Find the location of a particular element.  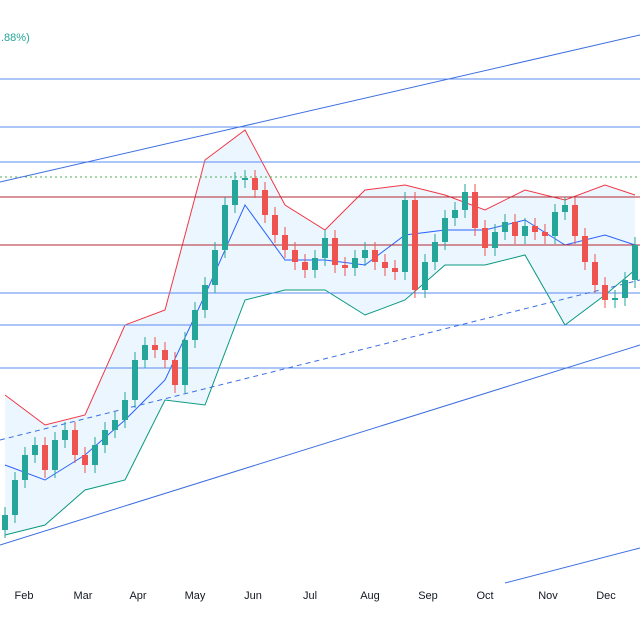

change-annotation: .88%) is located at coordinates (15, 38).